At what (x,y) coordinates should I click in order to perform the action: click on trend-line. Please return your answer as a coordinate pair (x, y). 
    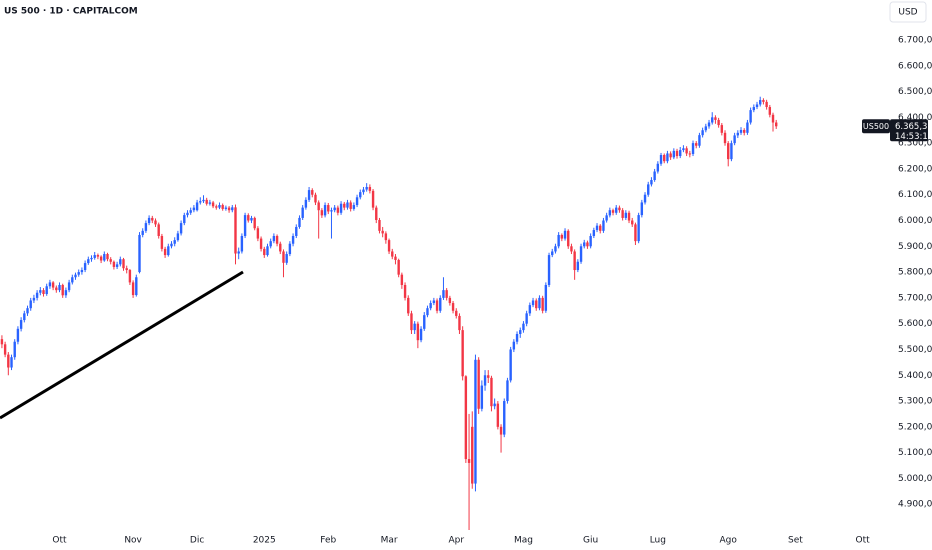
    Looking at the image, I should click on (122, 345).